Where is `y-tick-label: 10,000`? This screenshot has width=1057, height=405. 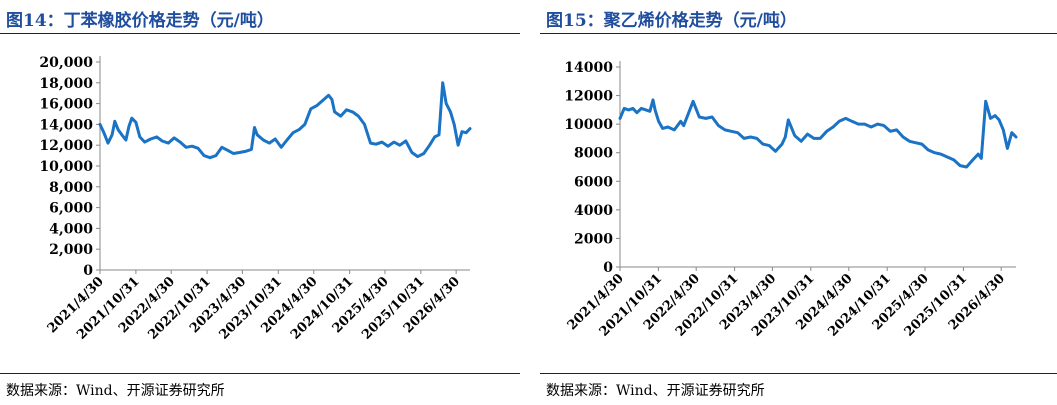
y-tick-label: 10,000 is located at coordinates (66, 167).